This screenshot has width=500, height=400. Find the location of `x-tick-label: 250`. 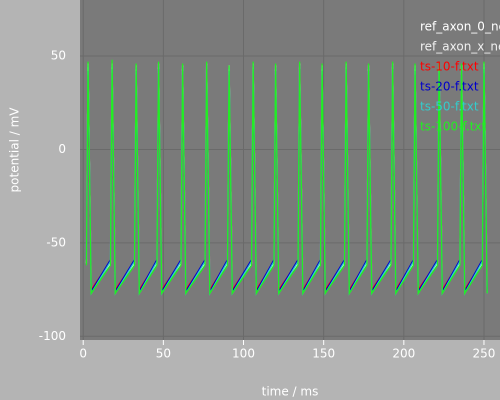

x-tick-label: 250 is located at coordinates (484, 354).